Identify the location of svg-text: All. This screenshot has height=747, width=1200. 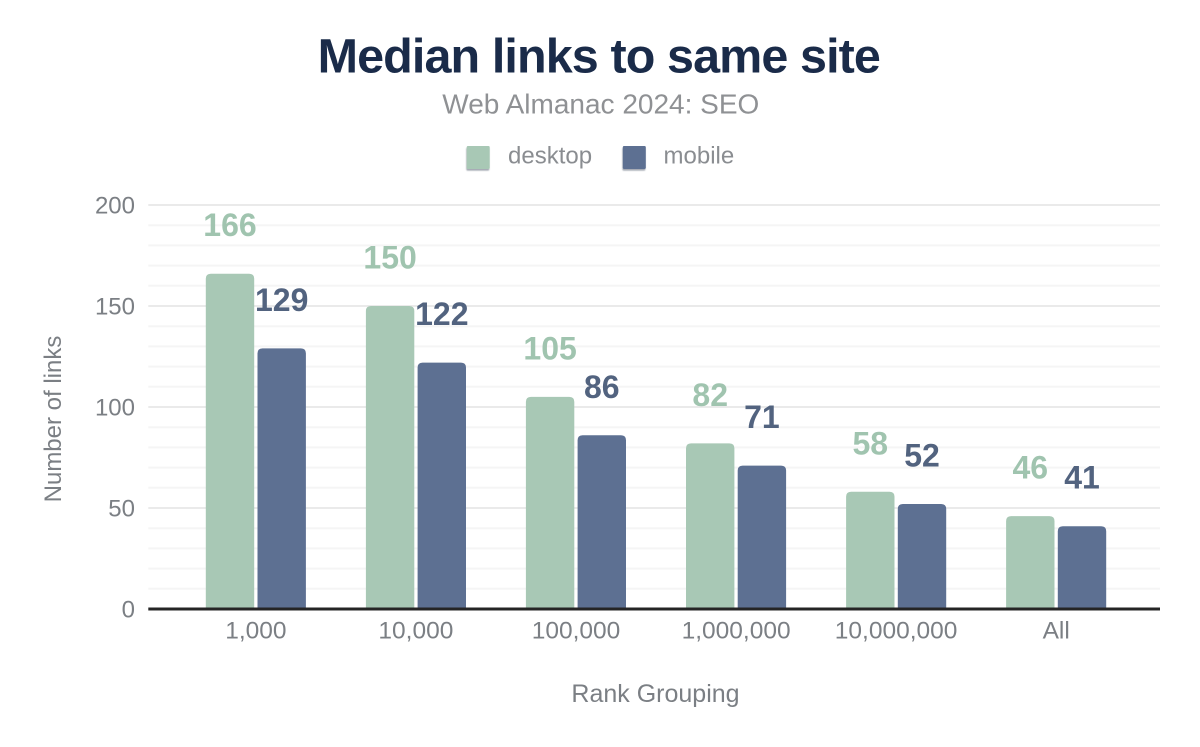
(1056, 630).